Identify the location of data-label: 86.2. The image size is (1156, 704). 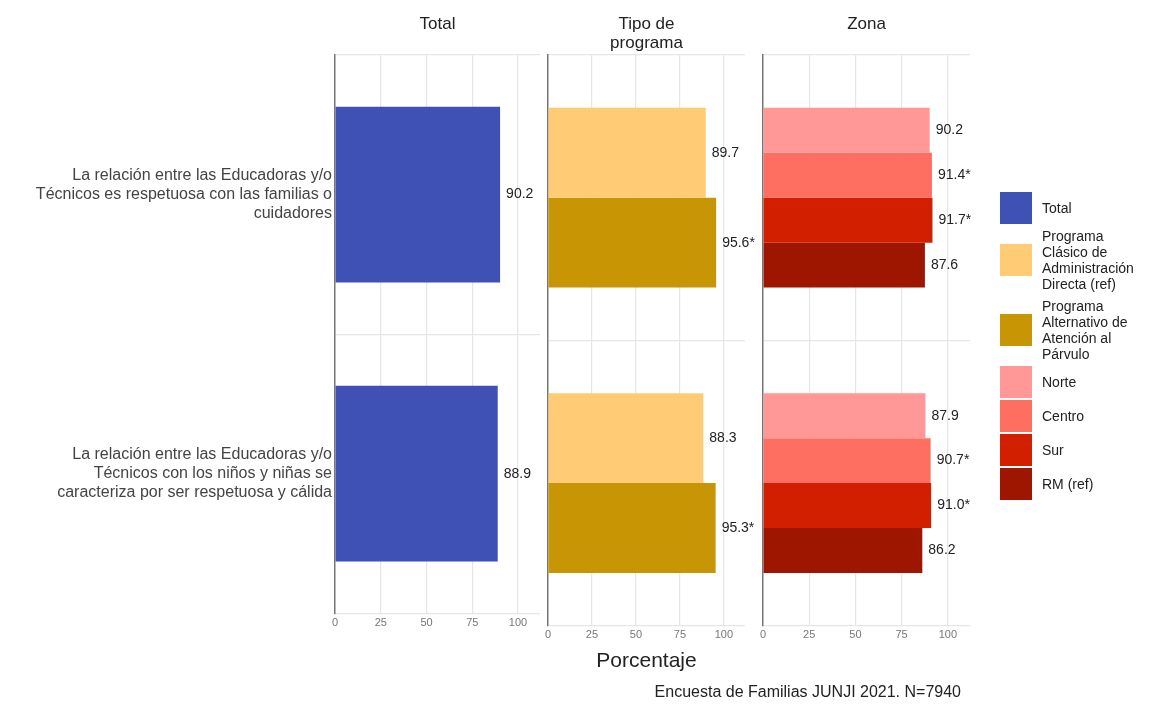
(942, 549).